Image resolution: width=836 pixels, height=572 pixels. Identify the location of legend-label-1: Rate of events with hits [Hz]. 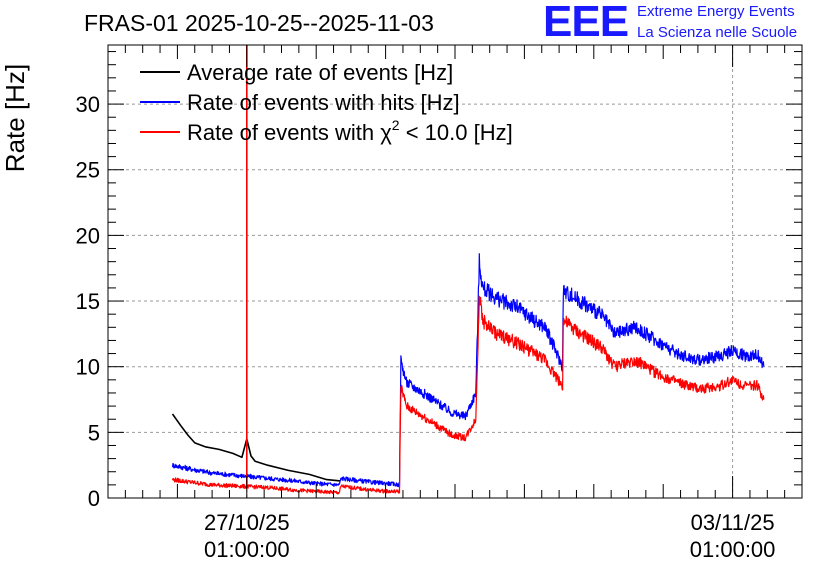
(323, 102).